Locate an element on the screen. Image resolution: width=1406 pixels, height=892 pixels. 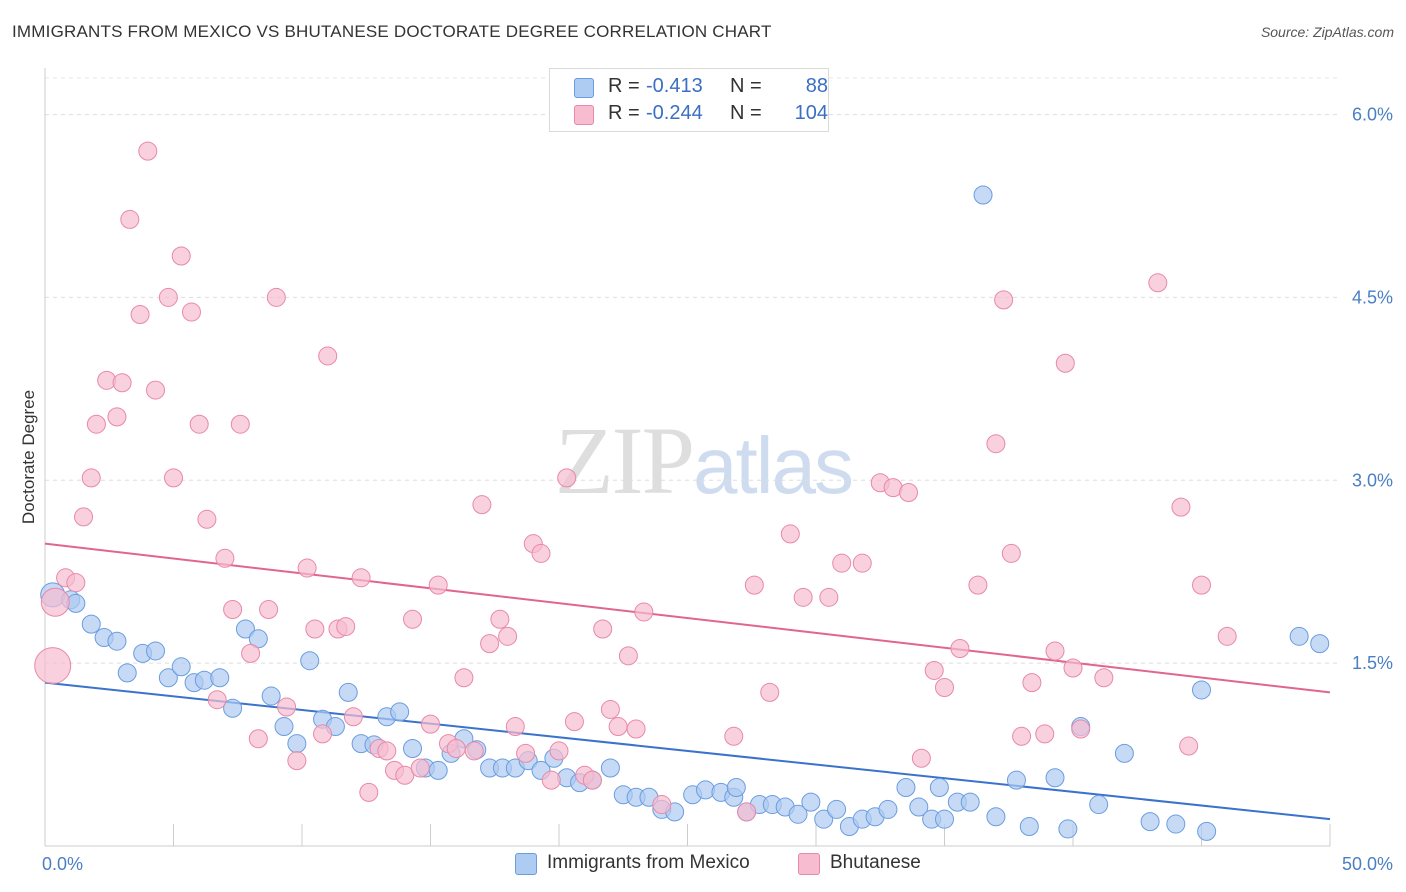
x-tick-label: 50.0% is located at coordinates (1367, 864).